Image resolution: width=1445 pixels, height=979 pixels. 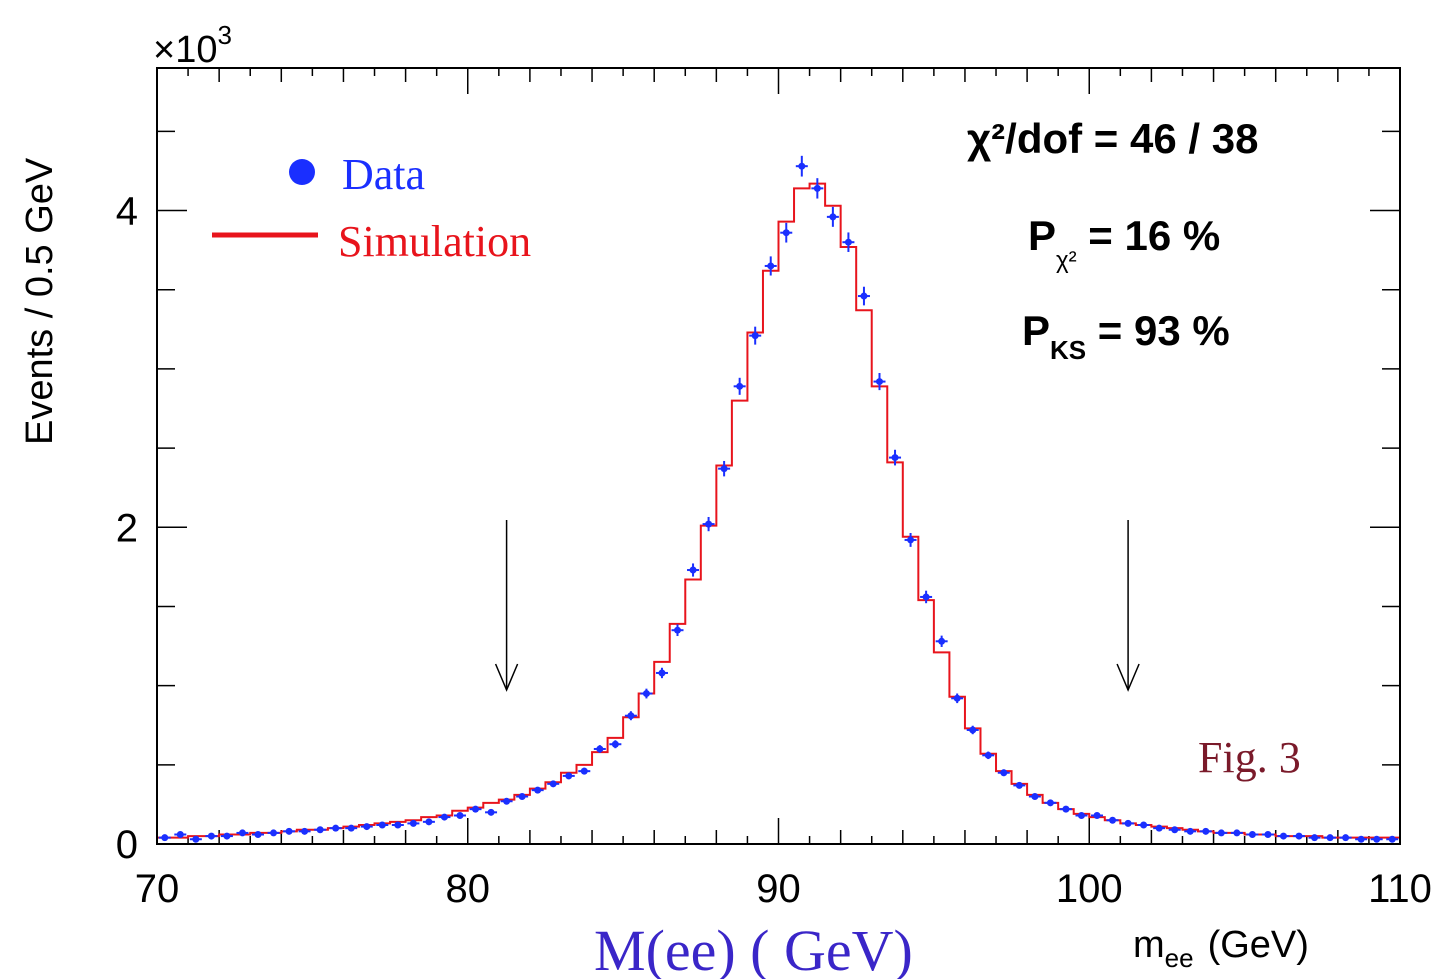 I want to click on y-multiplier: ×10³, so click(x=192, y=45).